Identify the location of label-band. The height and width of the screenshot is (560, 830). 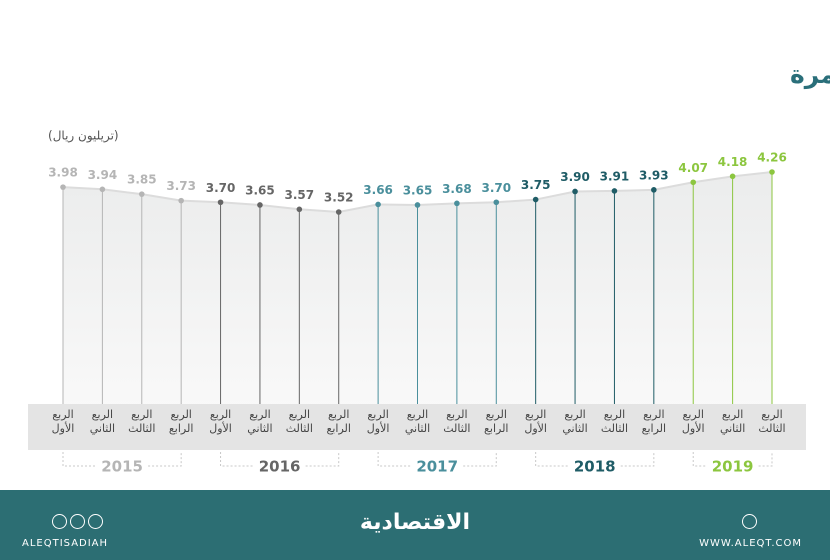
(417, 427).